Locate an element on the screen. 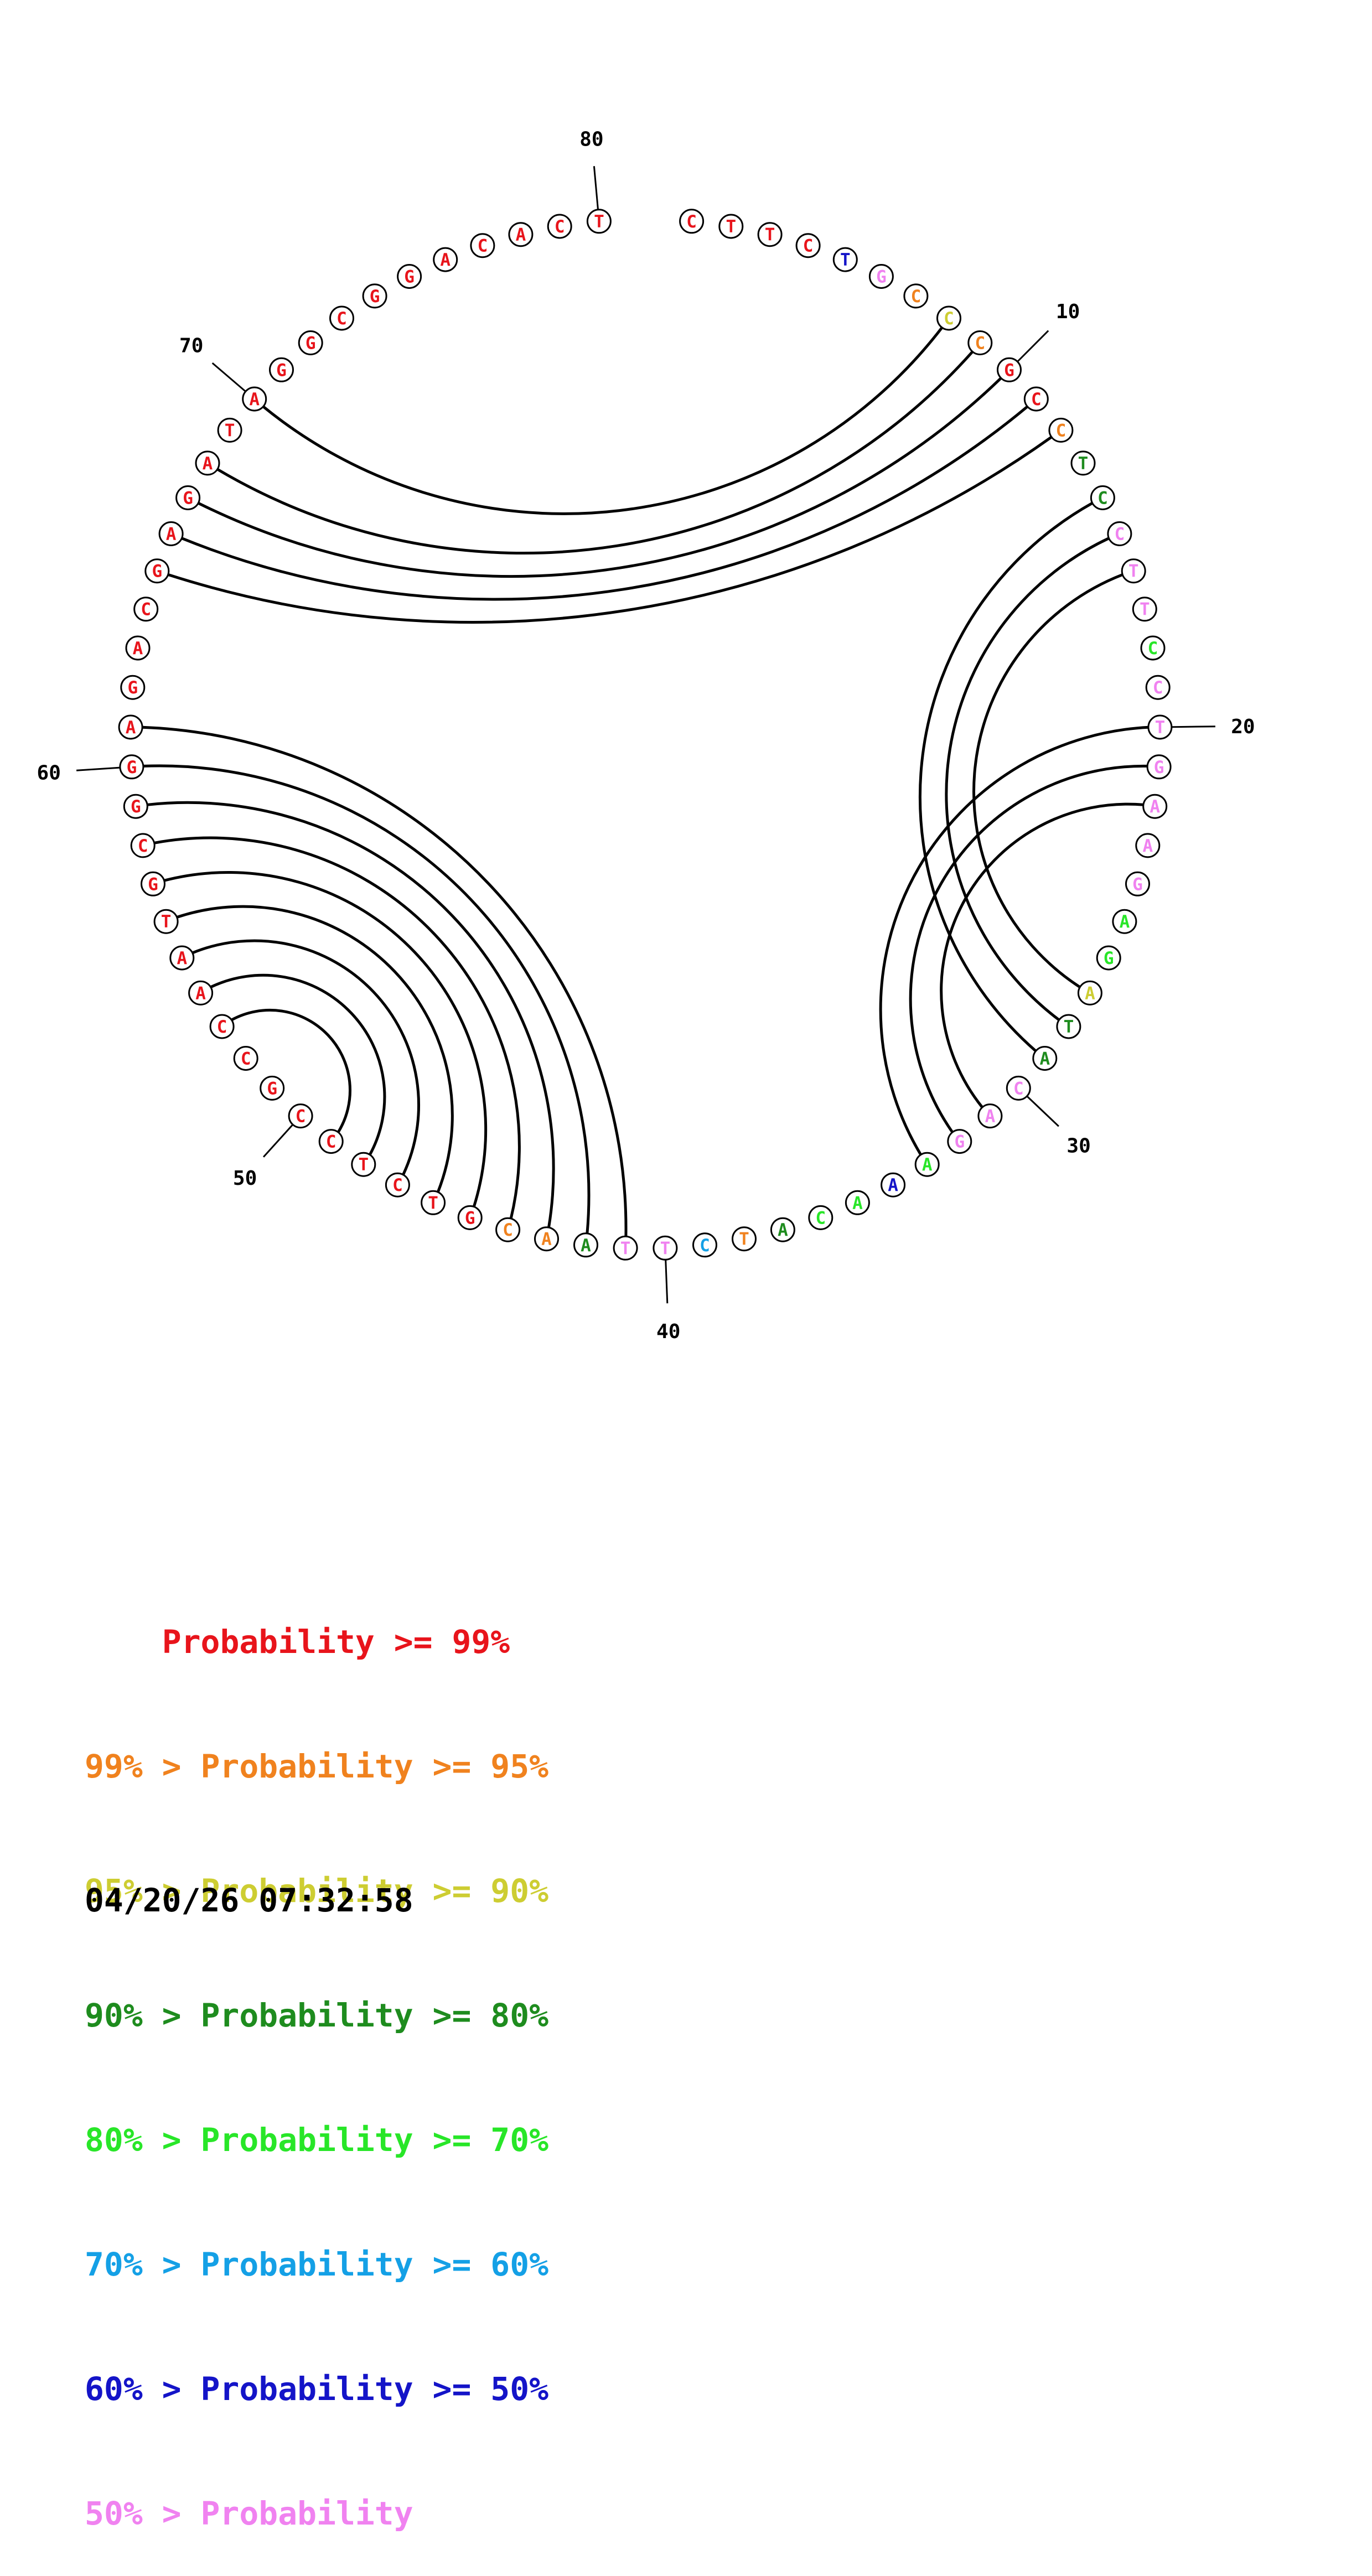  legend-prefix: 90% > is located at coordinates (143, 2015).